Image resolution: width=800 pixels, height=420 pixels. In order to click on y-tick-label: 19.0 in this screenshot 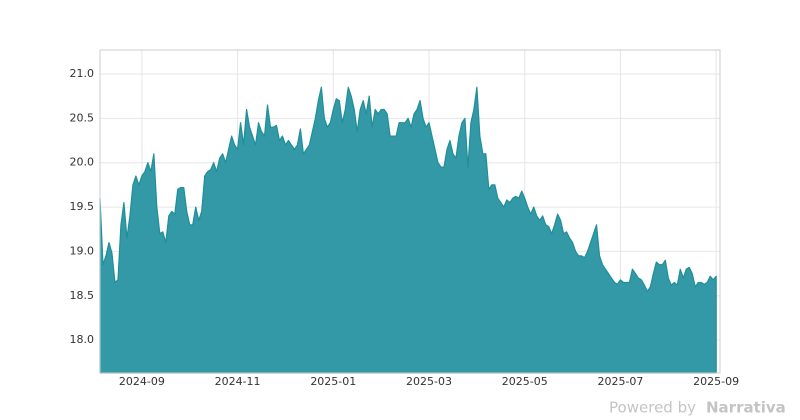, I will do `click(82, 250)`.